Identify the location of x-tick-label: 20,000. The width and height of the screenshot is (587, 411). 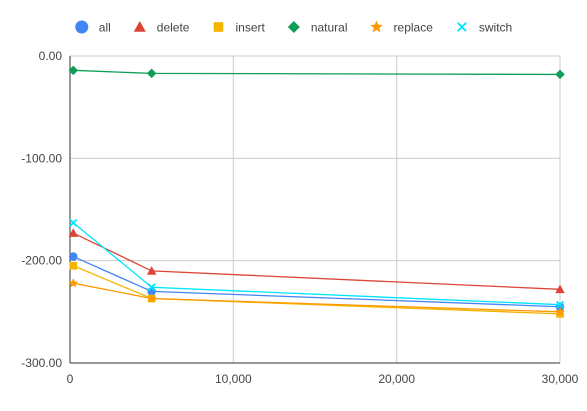
(396, 379).